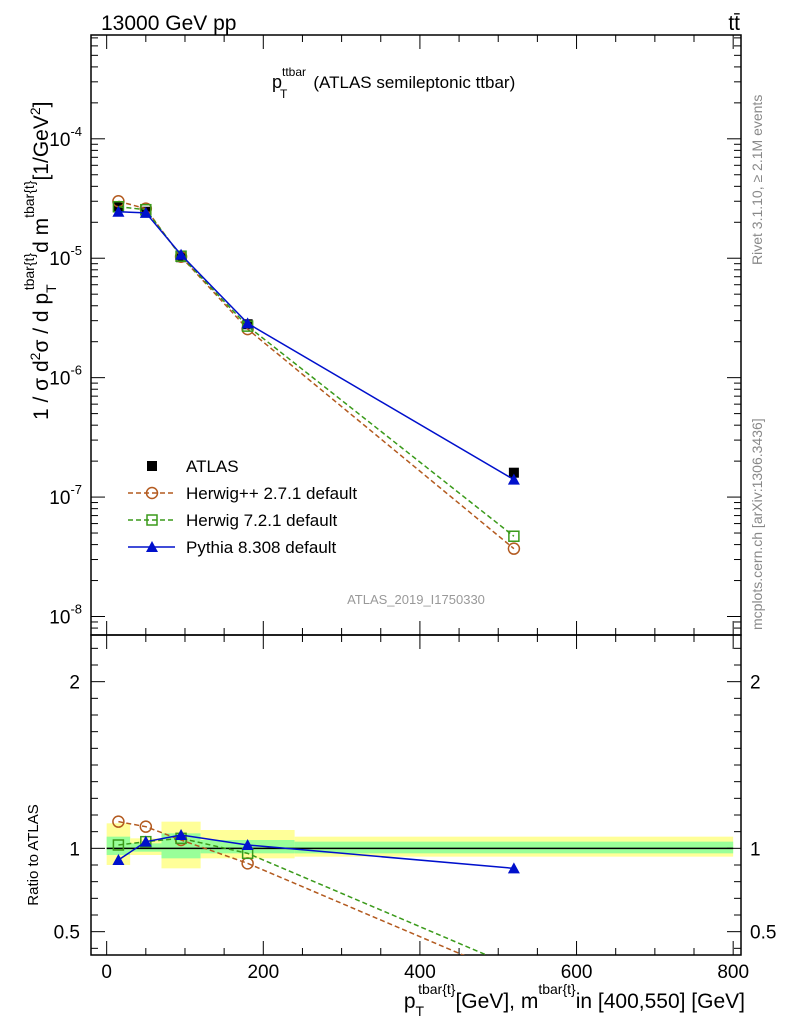  Describe the element at coordinates (294, 72) in the screenshot. I see `title-sup: ttbar` at that location.